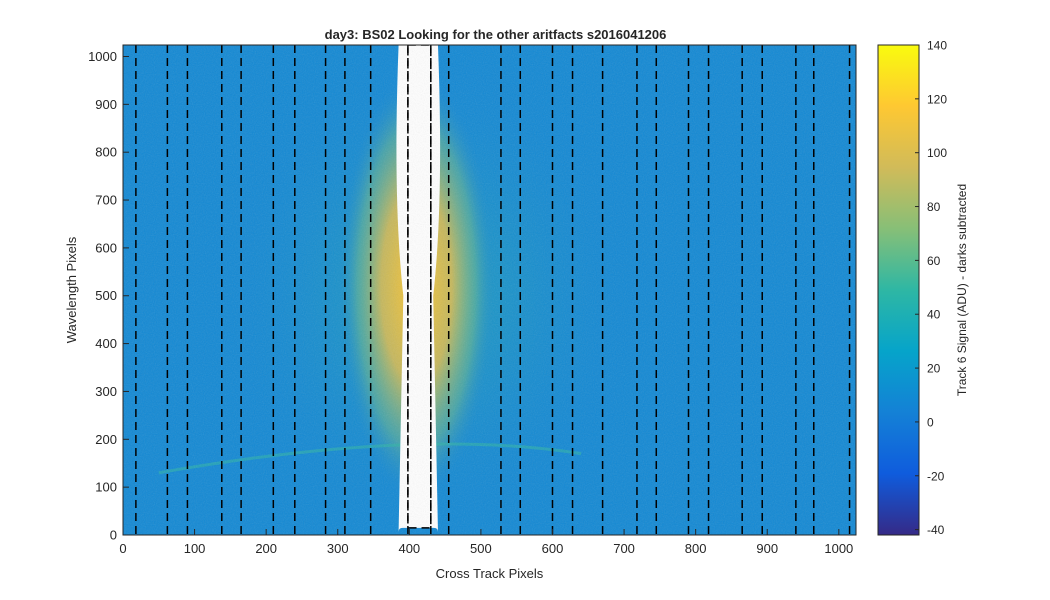  I want to click on y-axis-label: Wavelength Pixels, so click(71, 289).